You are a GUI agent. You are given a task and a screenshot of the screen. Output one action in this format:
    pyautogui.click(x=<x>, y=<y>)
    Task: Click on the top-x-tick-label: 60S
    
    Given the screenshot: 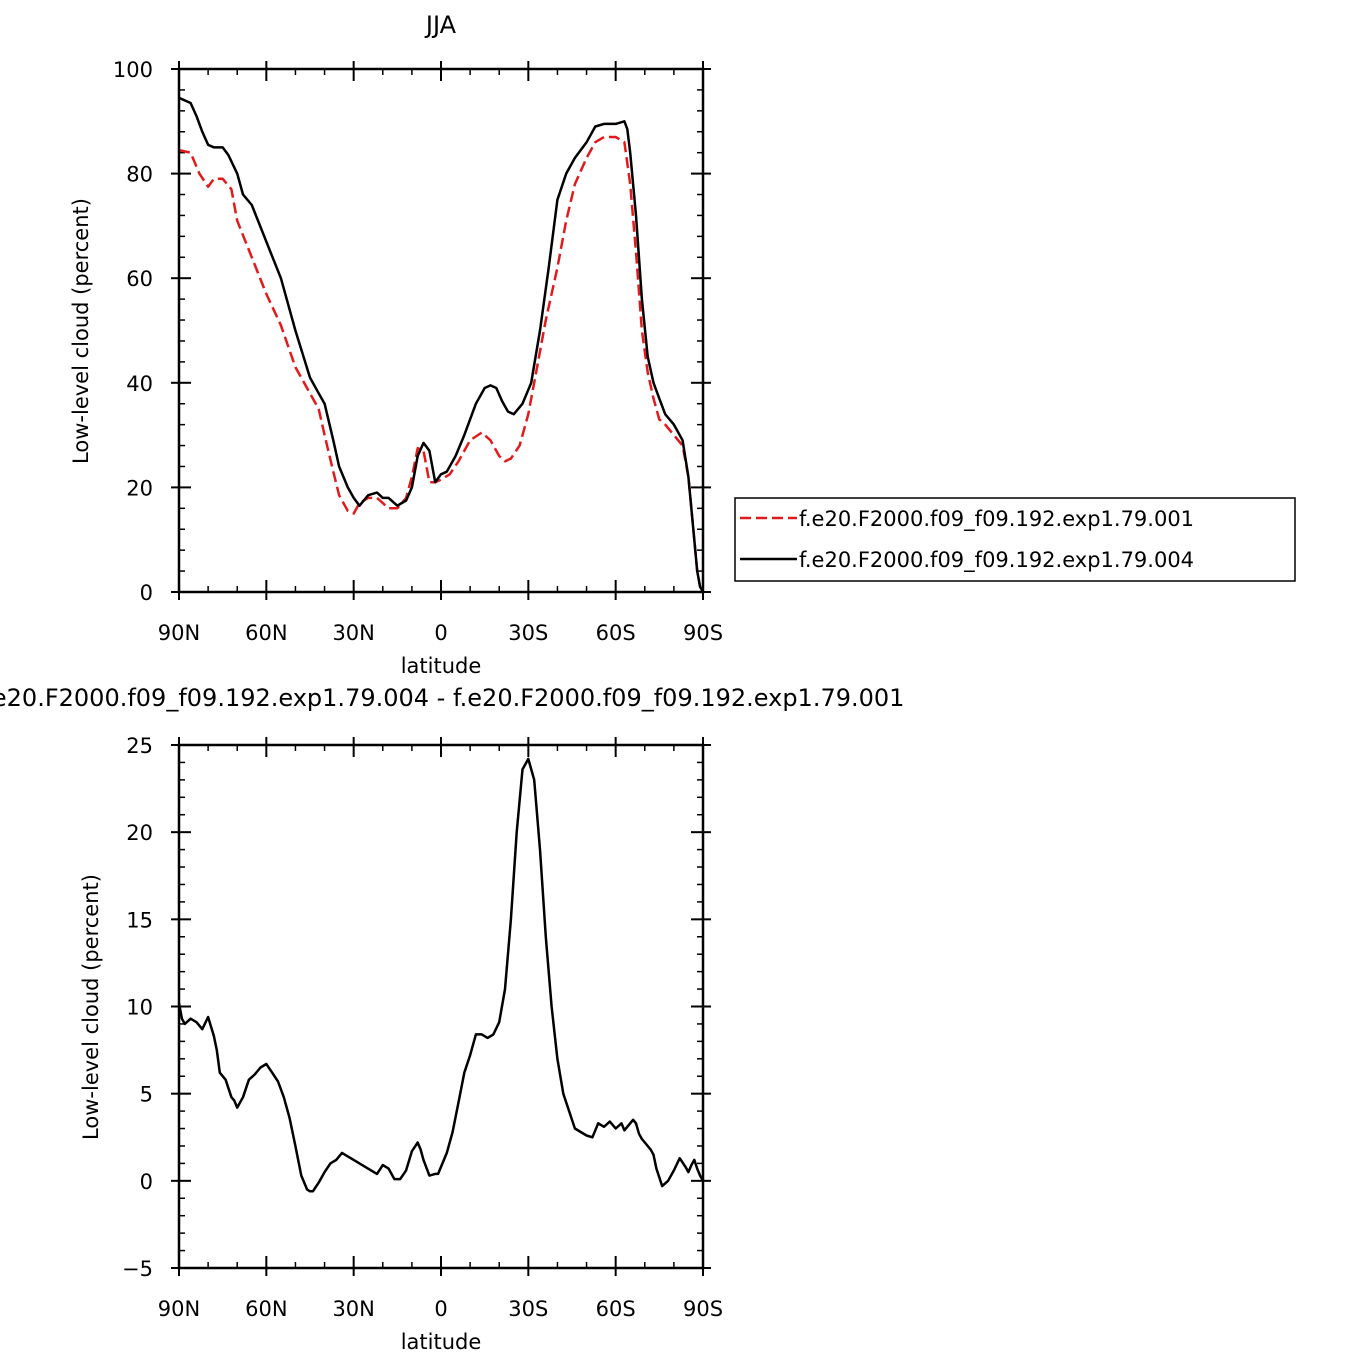 What is the action you would take?
    pyautogui.click(x=616, y=633)
    